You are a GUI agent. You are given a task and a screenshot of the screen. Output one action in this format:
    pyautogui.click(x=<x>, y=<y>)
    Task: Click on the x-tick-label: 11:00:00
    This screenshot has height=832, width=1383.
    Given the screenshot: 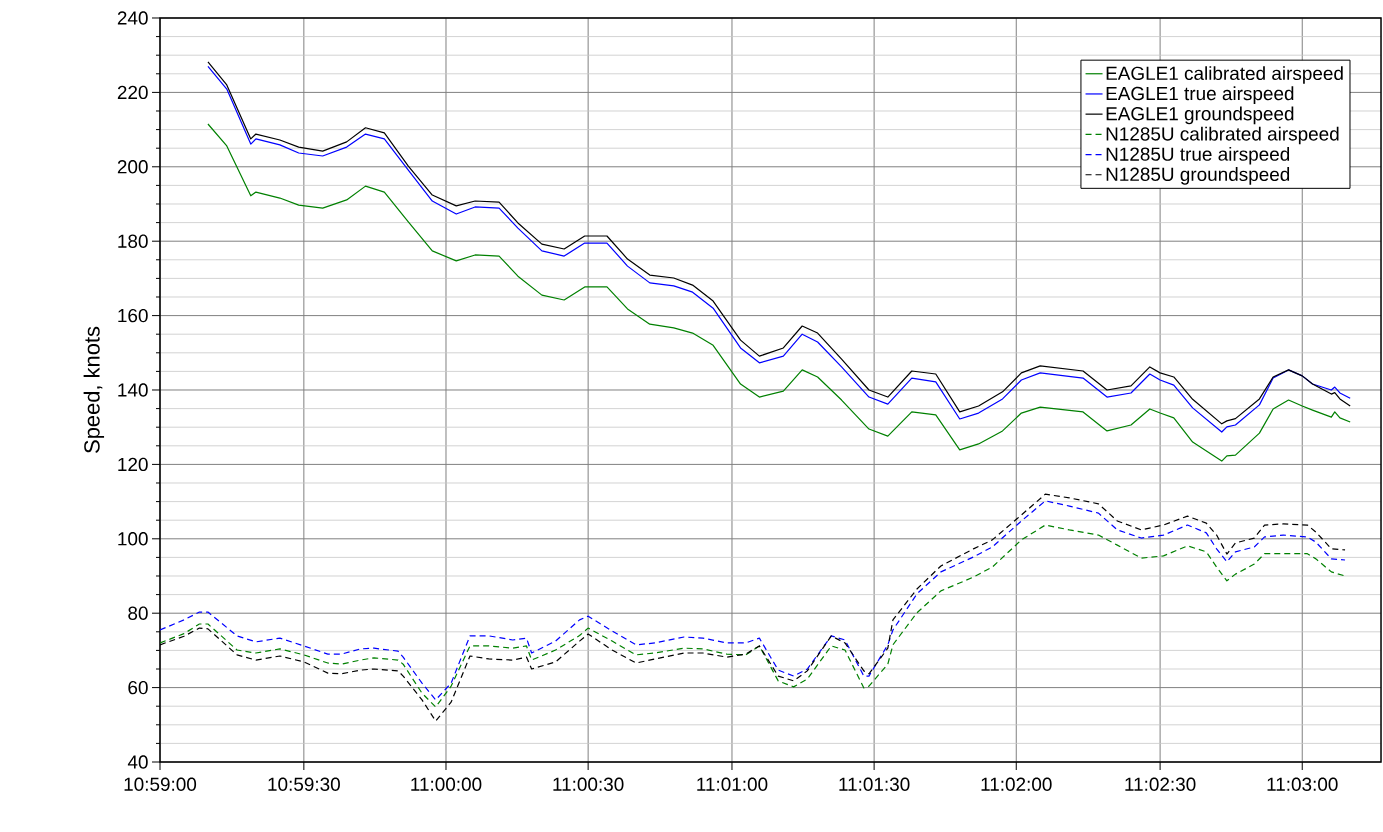 What is the action you would take?
    pyautogui.click(x=446, y=784)
    